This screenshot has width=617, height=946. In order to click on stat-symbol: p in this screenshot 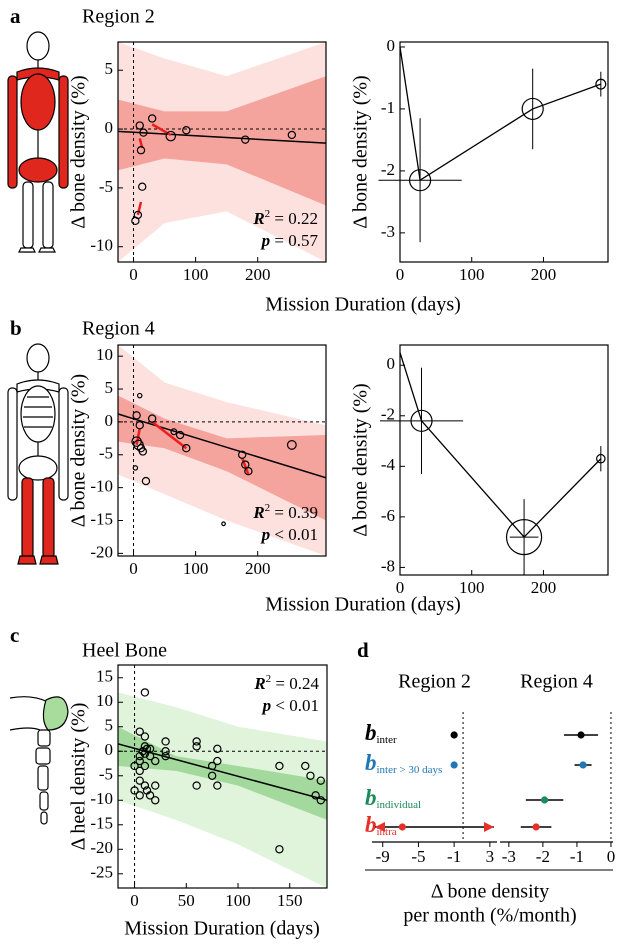, I will do `click(265, 240)`.